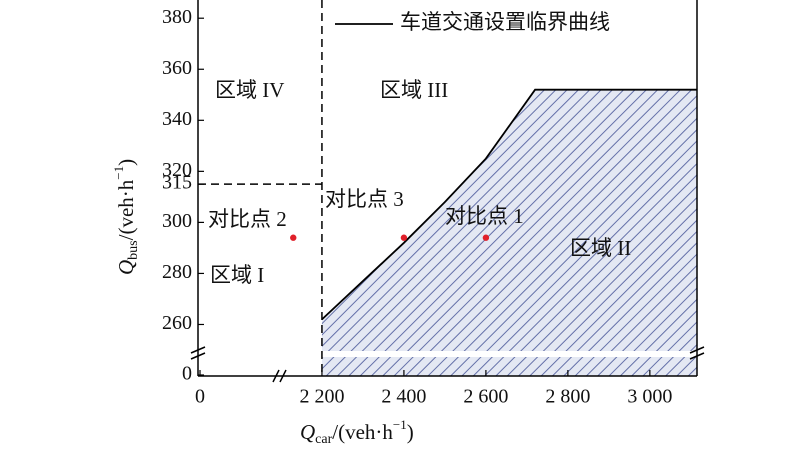 The height and width of the screenshot is (457, 800). What do you see at coordinates (177, 221) in the screenshot?
I see `y-tick-label: 300` at bounding box center [177, 221].